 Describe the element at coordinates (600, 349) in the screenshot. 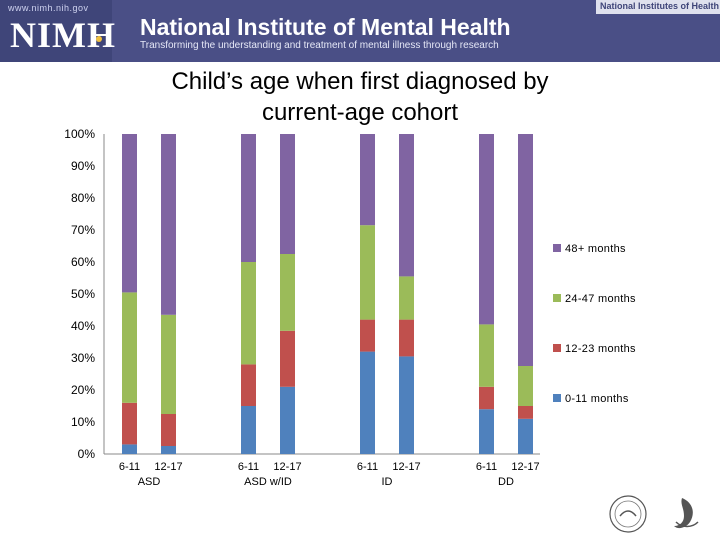

I see `legend-label: 12-23 months` at that location.